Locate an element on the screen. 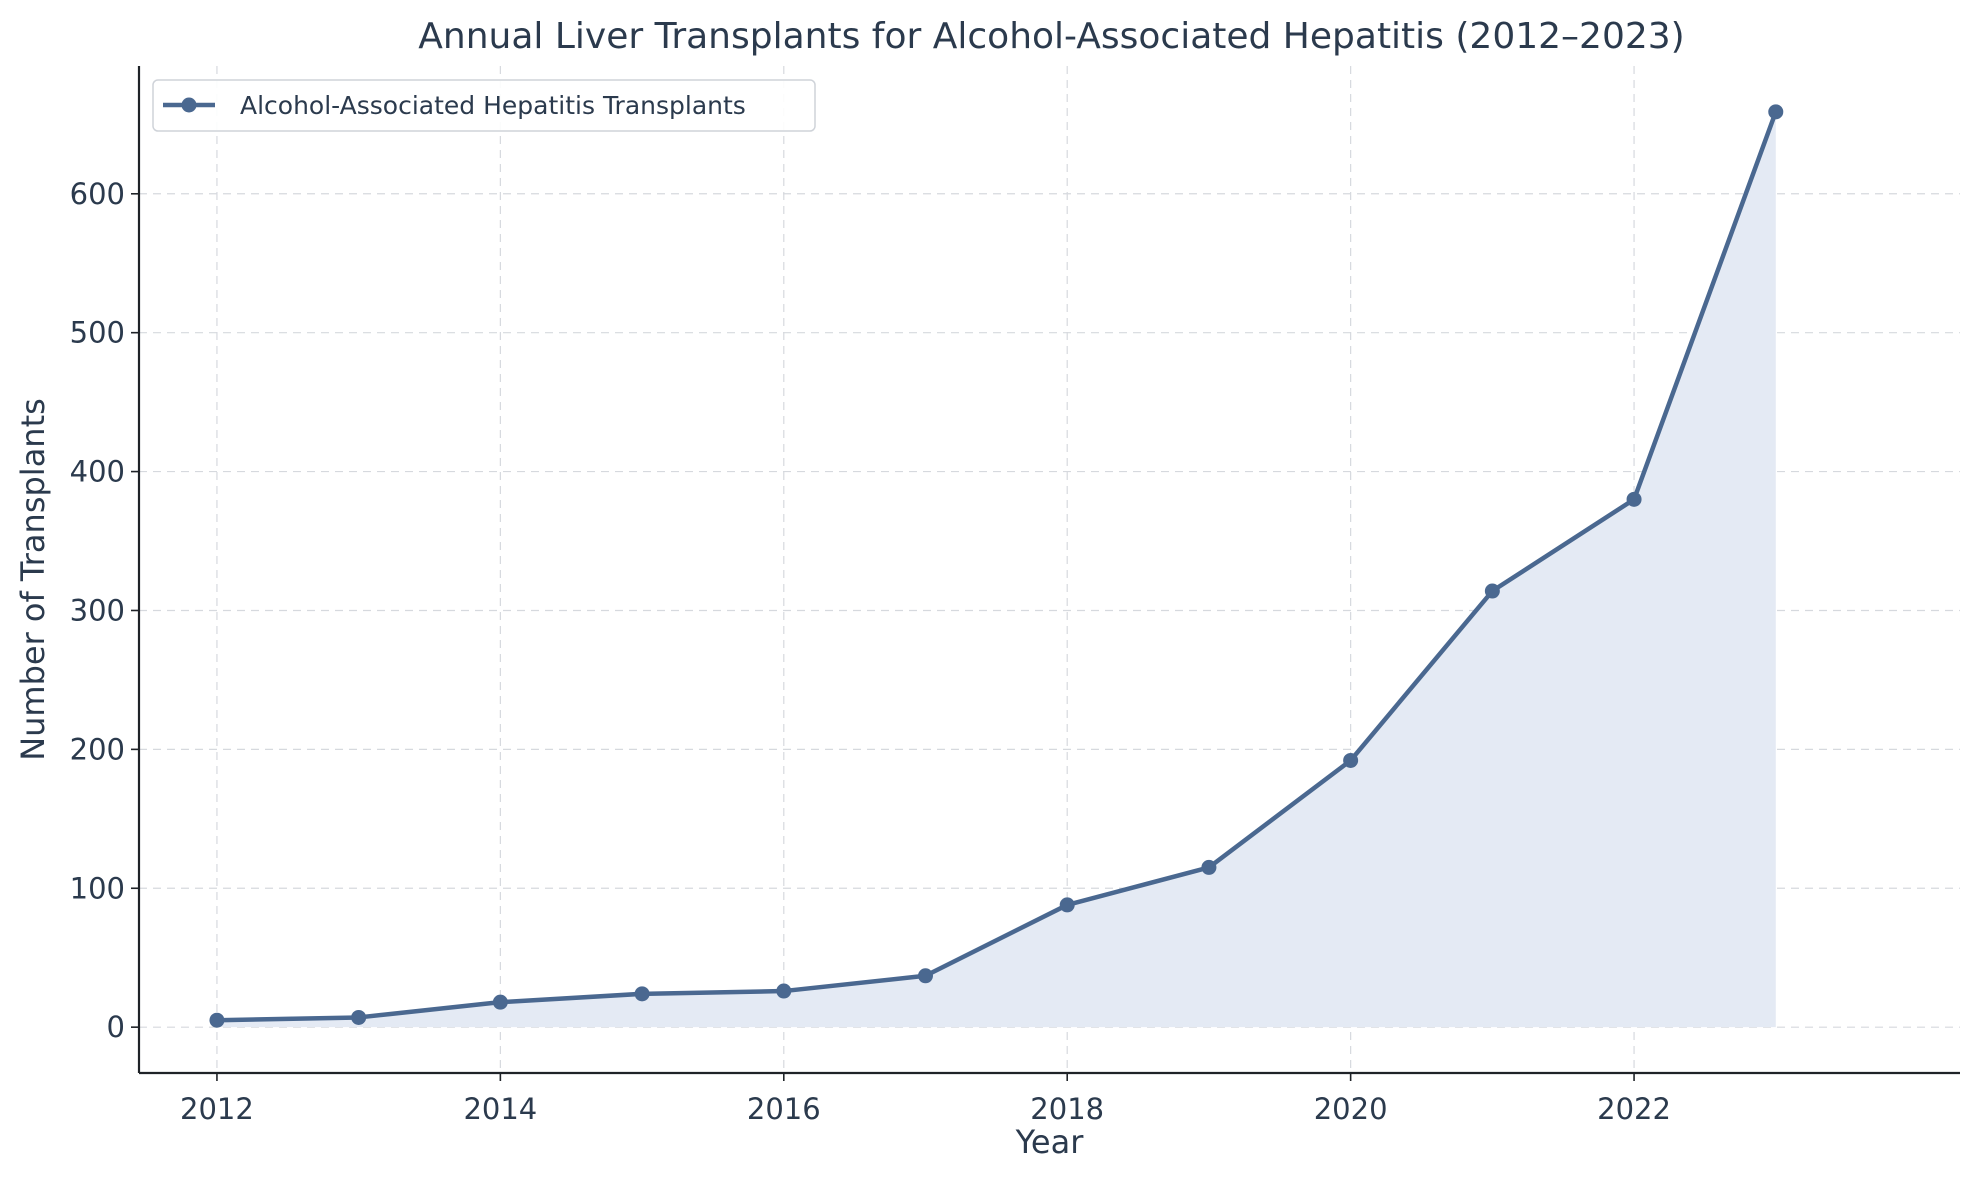 The image size is (1979, 1180). x-tick-label: 2020 is located at coordinates (1351, 1109).